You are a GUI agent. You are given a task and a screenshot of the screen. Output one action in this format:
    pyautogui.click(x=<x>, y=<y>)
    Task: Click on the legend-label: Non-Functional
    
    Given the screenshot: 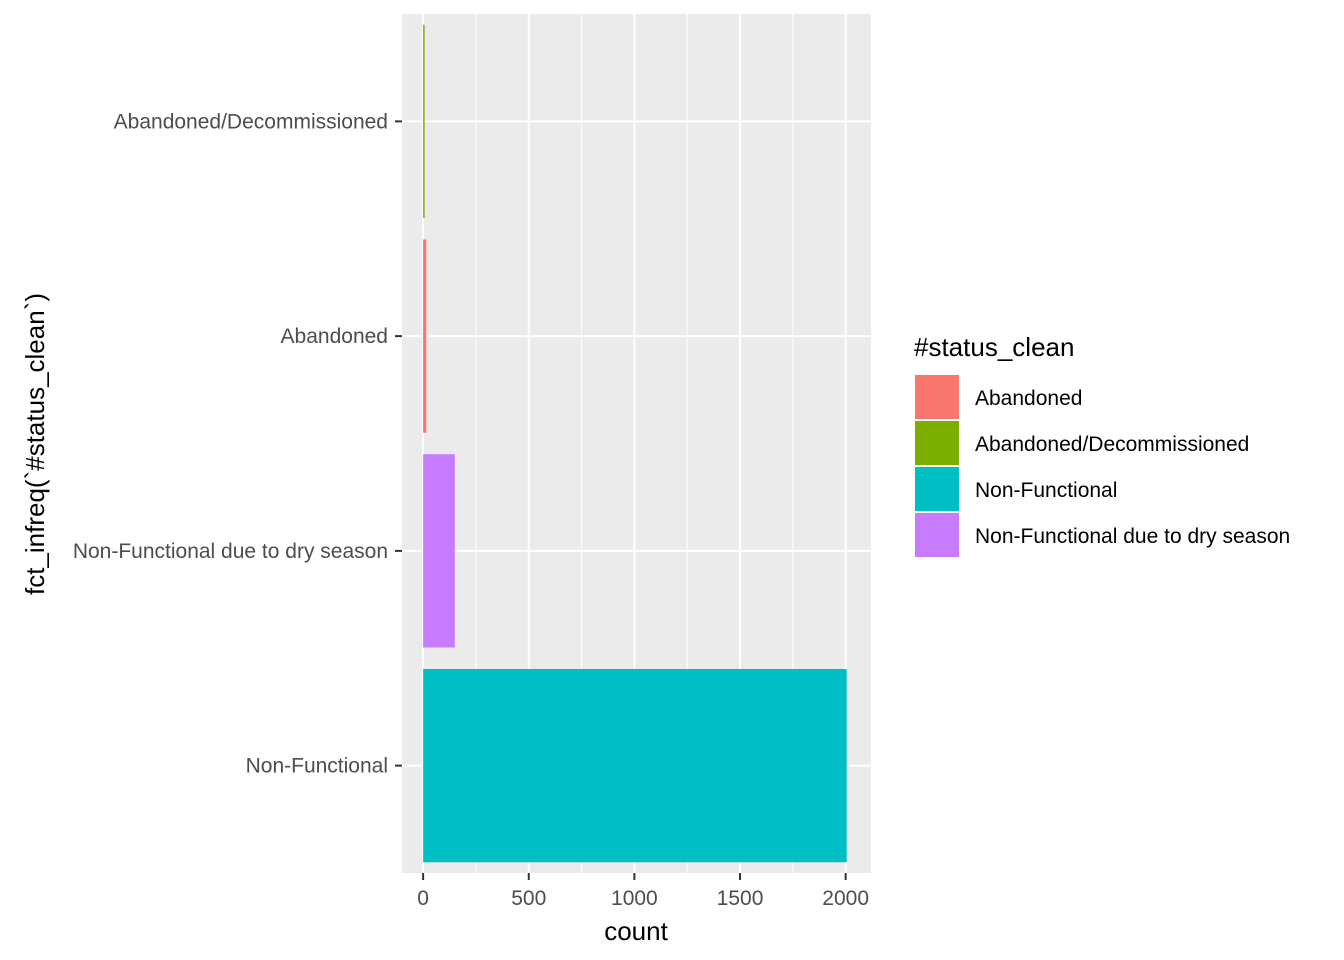 What is the action you would take?
    pyautogui.click(x=1046, y=490)
    